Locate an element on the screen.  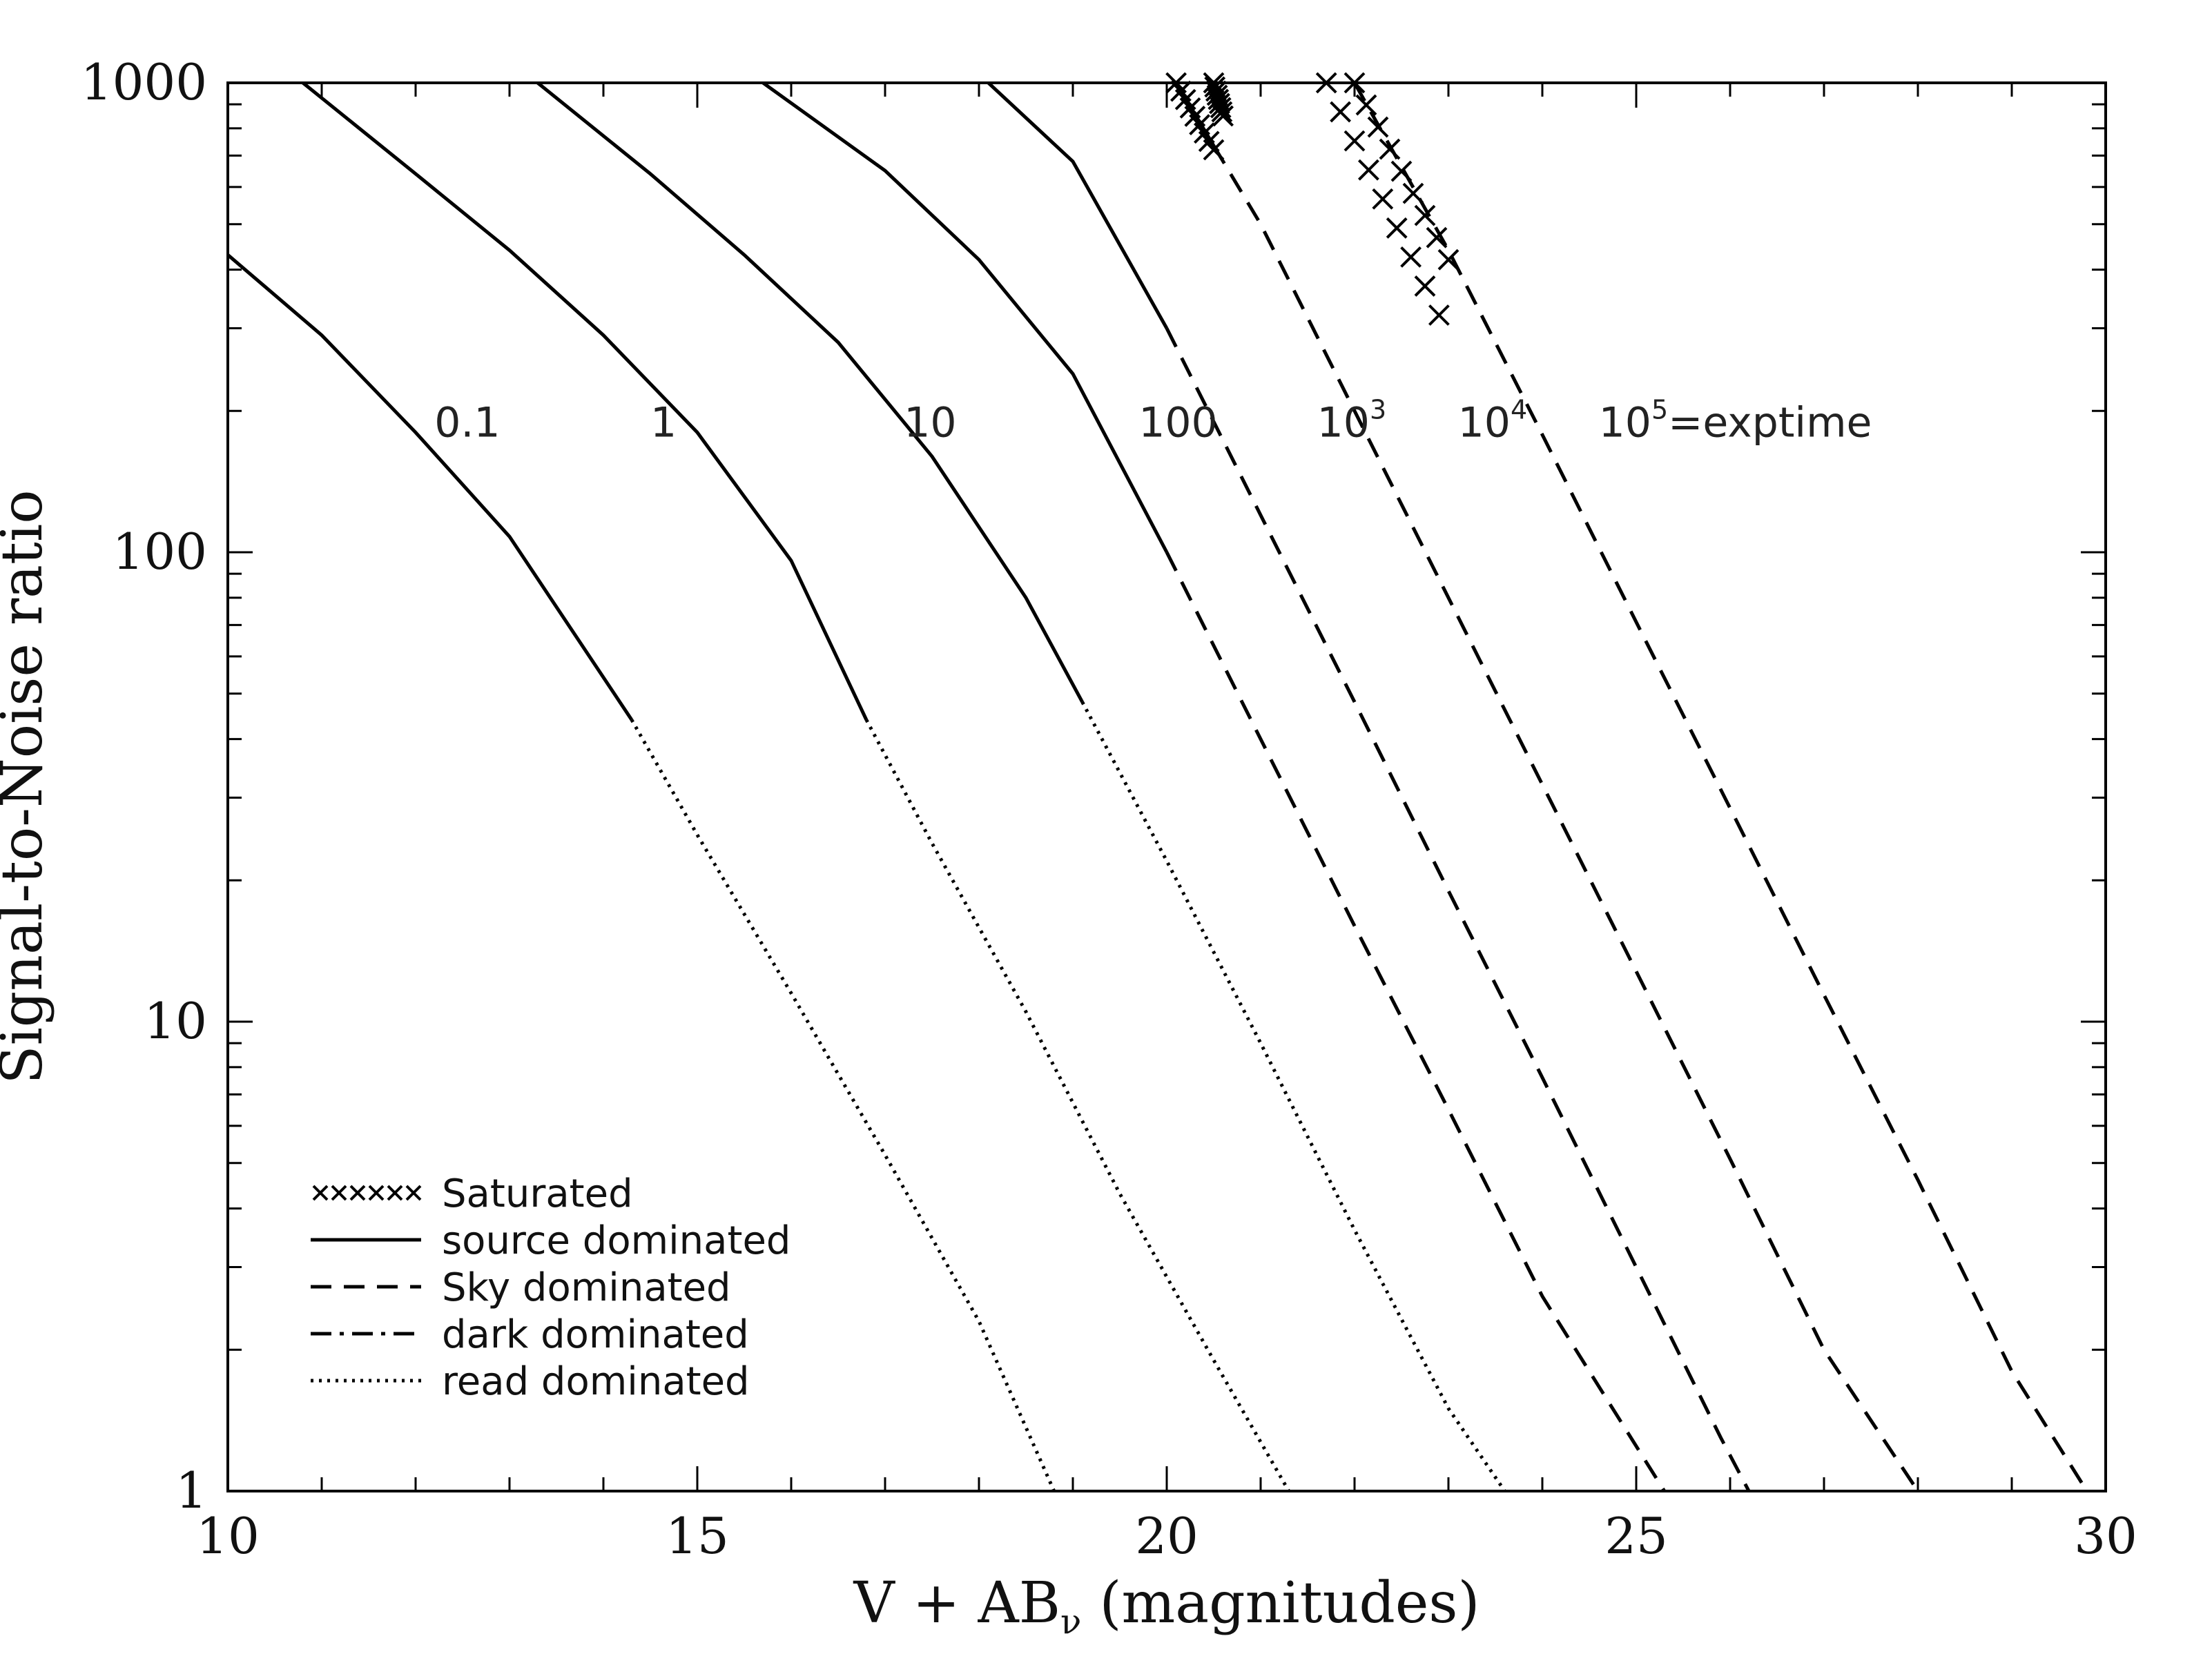
x-tick-label: 10 is located at coordinates (228, 1536).